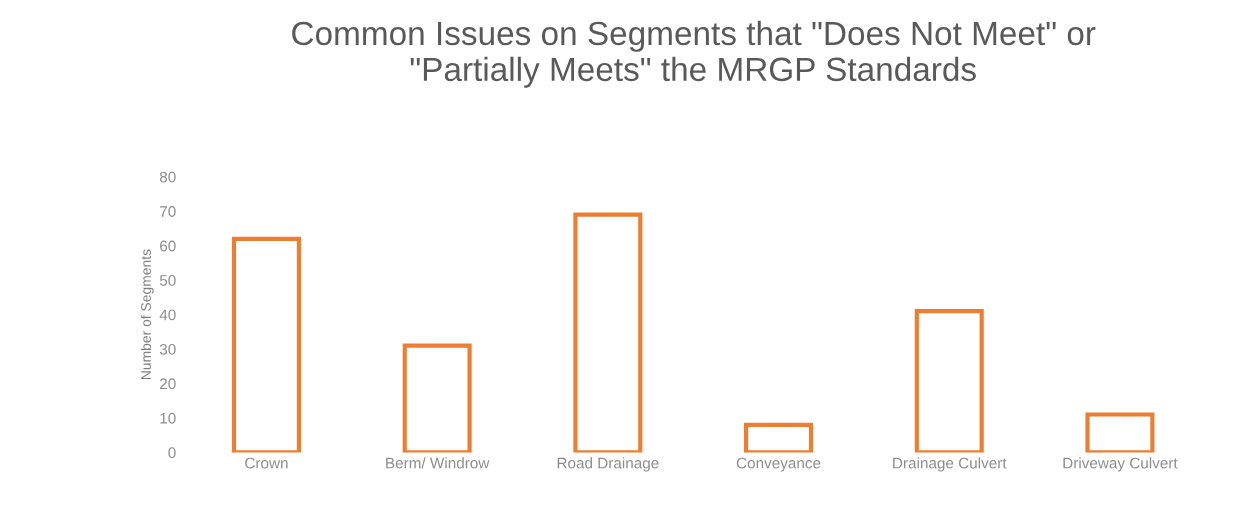 The height and width of the screenshot is (520, 1249). I want to click on y-tick-label: 70, so click(168, 211).